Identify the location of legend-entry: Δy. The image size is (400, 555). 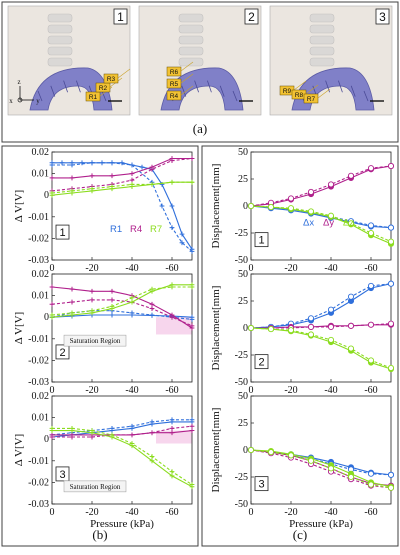
(328, 222).